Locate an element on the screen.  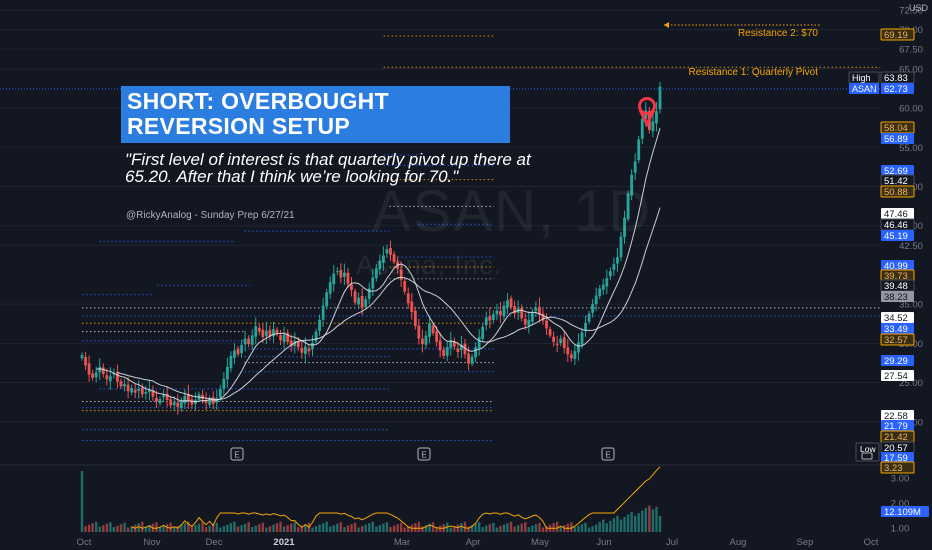
volume-ratio-line is located at coordinates (396, 497).